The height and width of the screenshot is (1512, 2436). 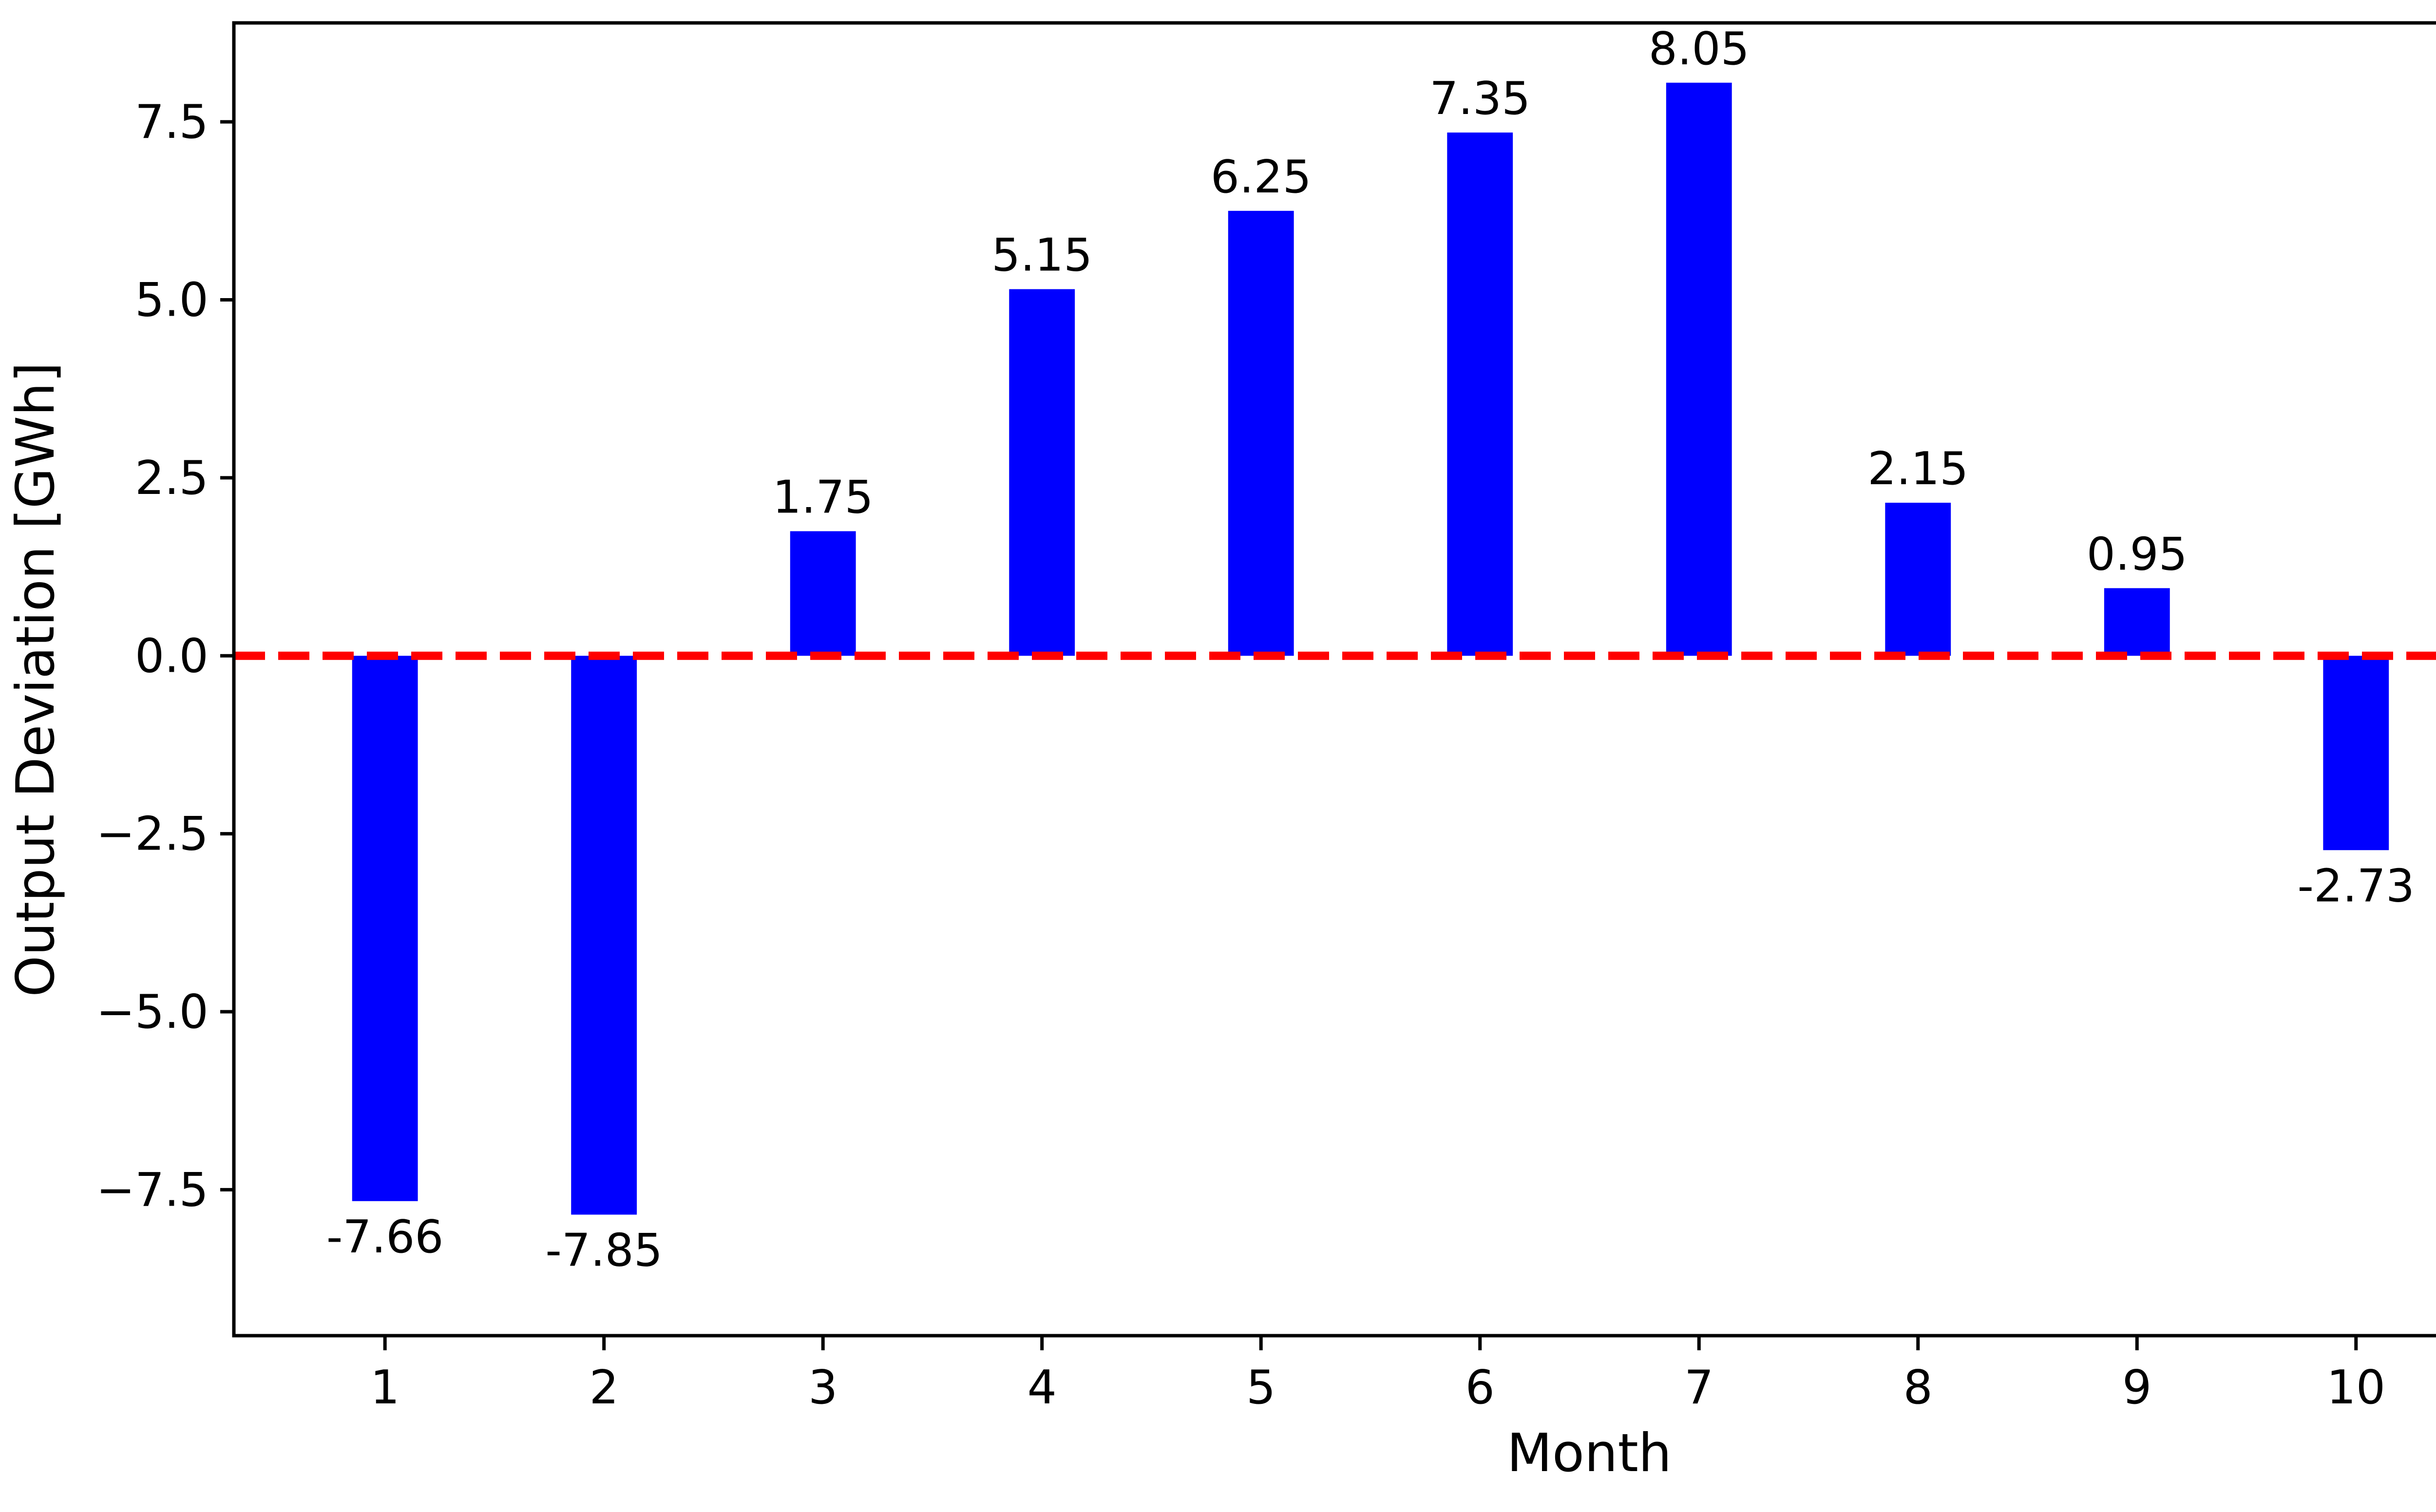 I want to click on y-tick-label: 0.0, so click(x=172, y=656).